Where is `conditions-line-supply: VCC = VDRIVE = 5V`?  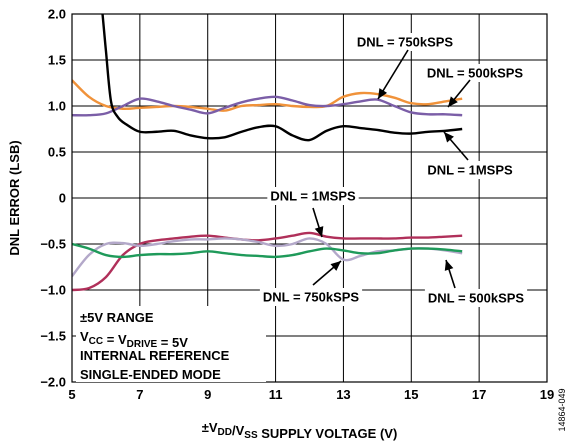
conditions-line-supply: VCC = VDRIVE = 5V is located at coordinates (134, 339).